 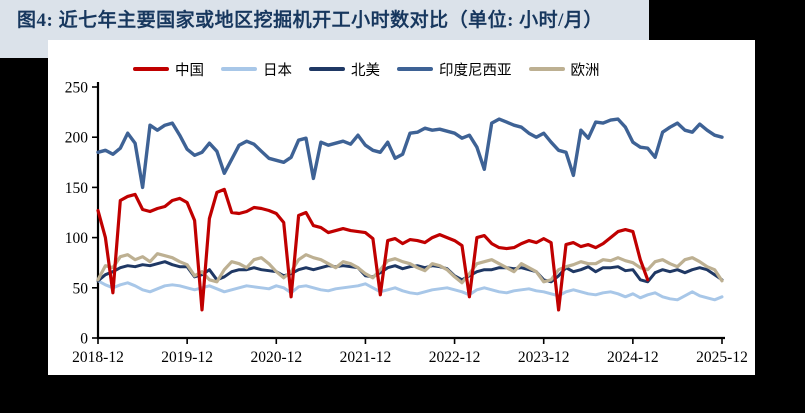 I want to click on y-tick-label: 250, so click(x=77, y=88).